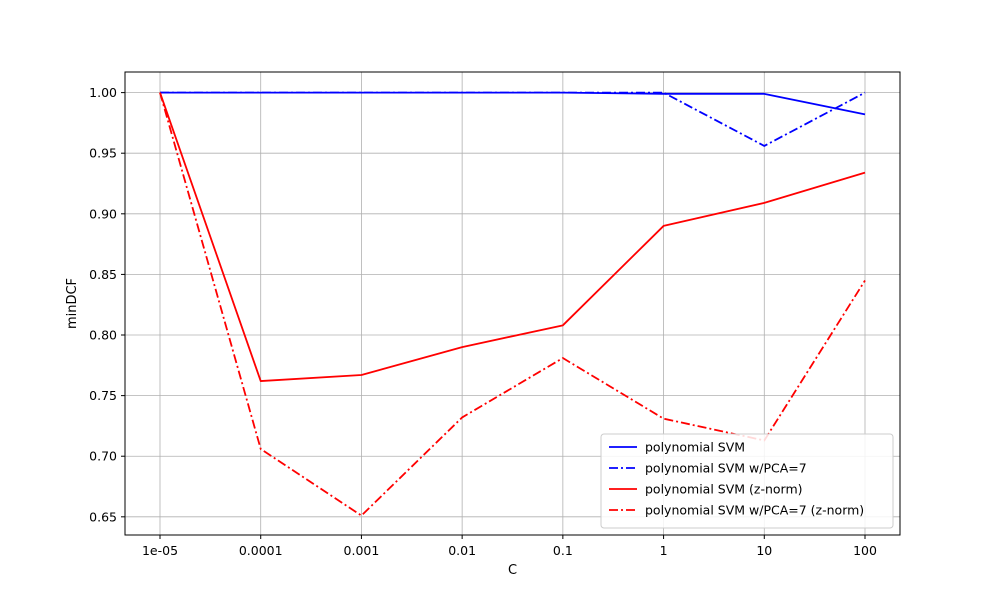 This screenshot has width=1000, height=600. Describe the element at coordinates (103, 92) in the screenshot. I see `y-tick-label: 1.00` at that location.